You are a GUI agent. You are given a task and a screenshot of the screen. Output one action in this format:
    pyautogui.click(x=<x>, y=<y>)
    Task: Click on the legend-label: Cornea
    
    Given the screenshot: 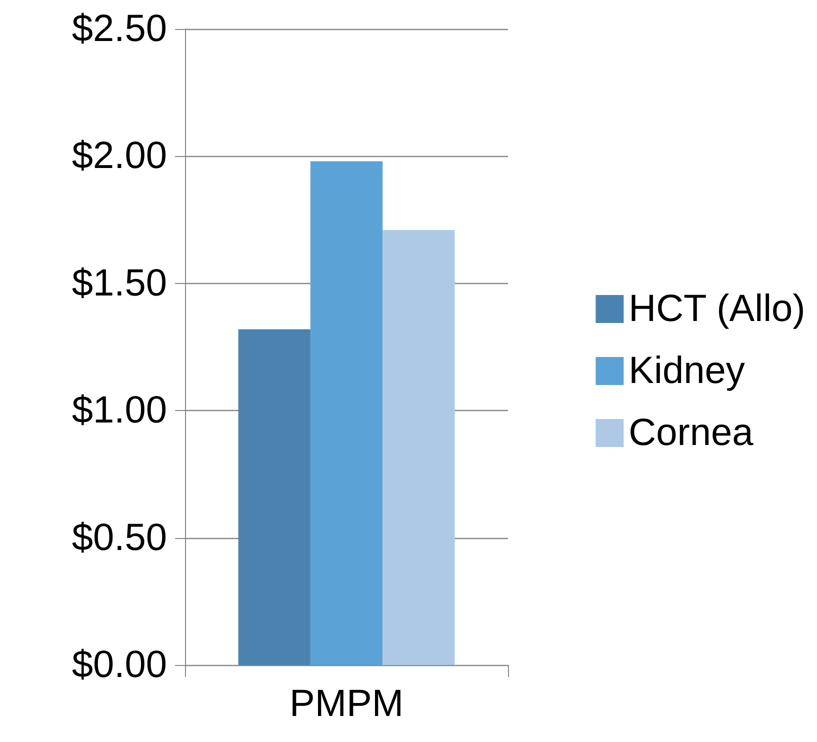 What is the action you would take?
    pyautogui.click(x=691, y=433)
    